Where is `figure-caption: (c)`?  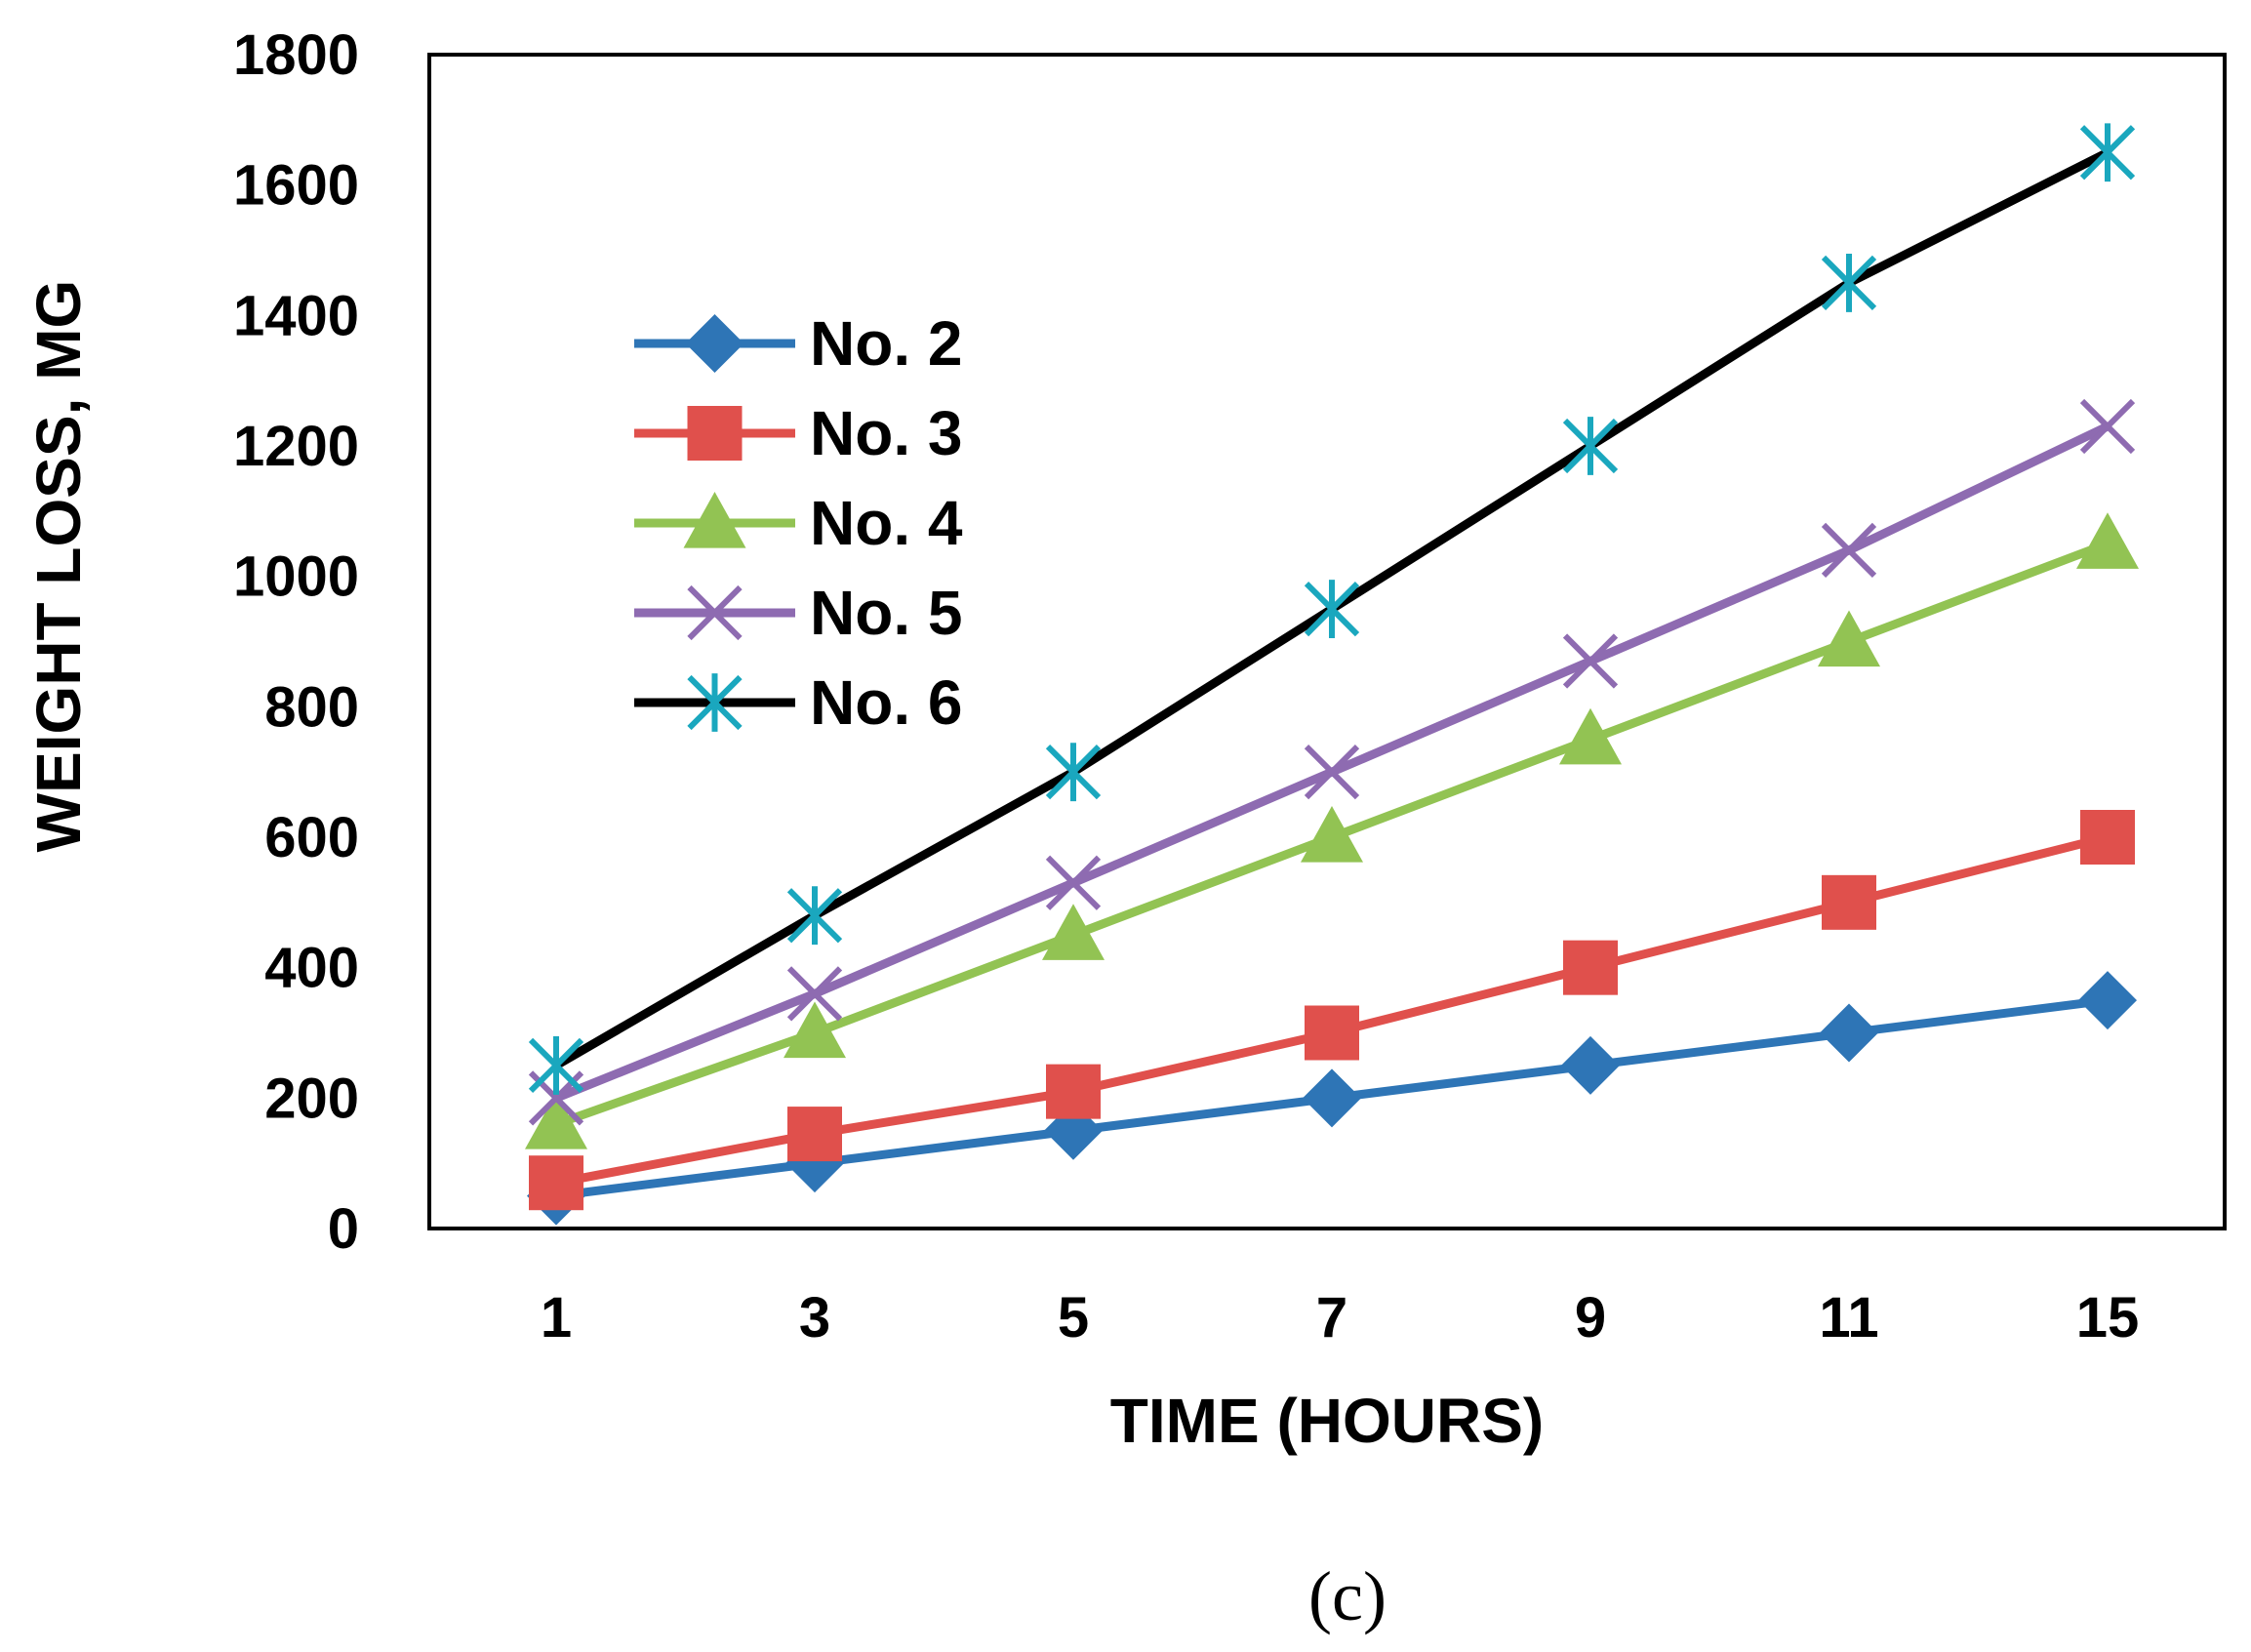
figure-caption: (c) is located at coordinates (1347, 1596).